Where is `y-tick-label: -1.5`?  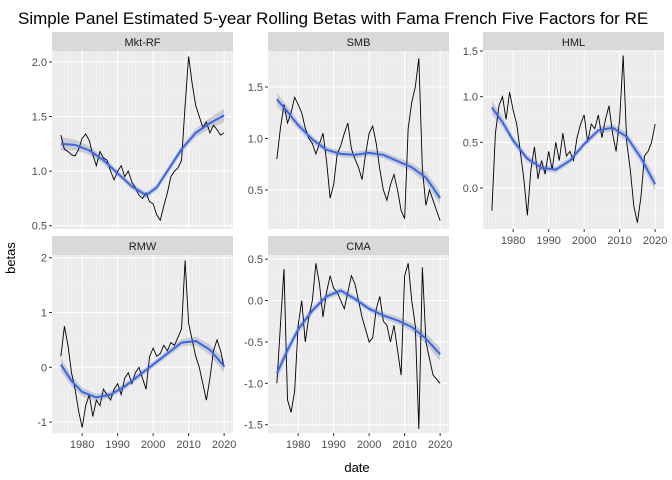
y-tick-label: -1.5 is located at coordinates (253, 426).